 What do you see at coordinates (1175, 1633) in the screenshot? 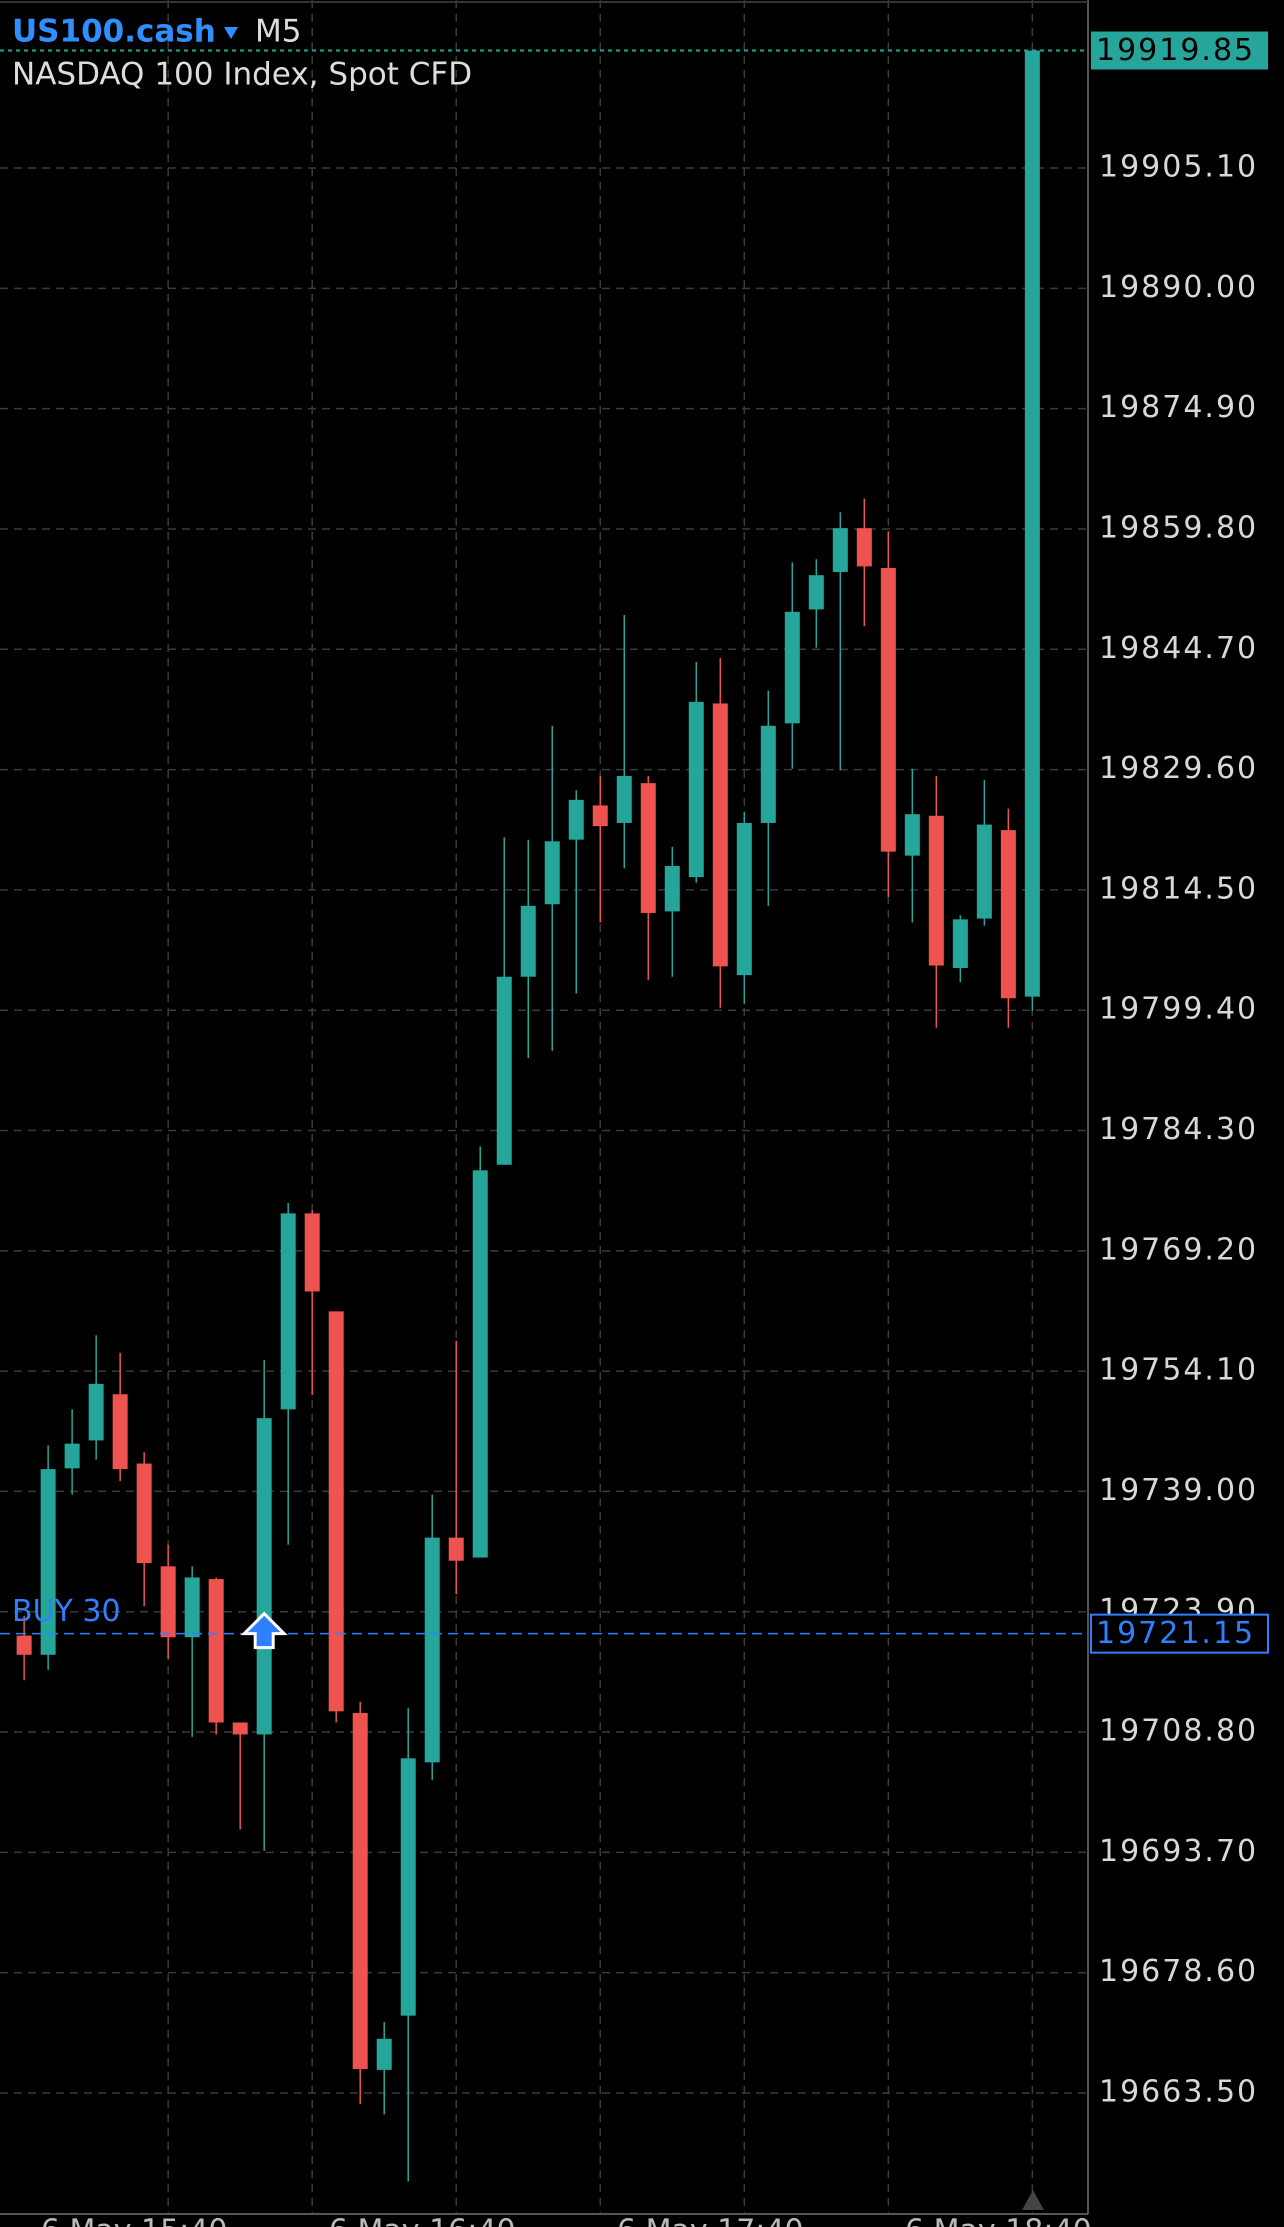
I see `trade-price-label: 19721.15` at bounding box center [1175, 1633].